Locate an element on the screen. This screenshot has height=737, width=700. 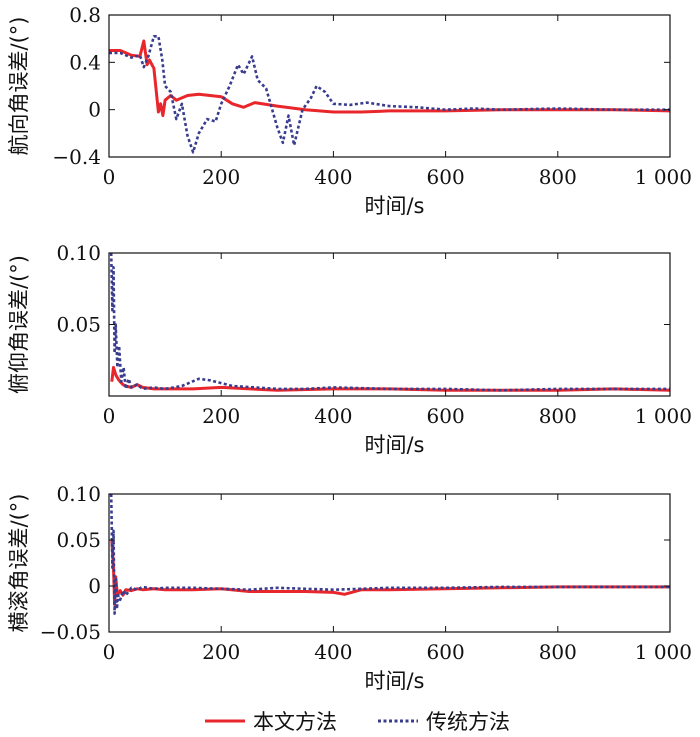
y-tick-label: 0.4 is located at coordinates (85, 62).